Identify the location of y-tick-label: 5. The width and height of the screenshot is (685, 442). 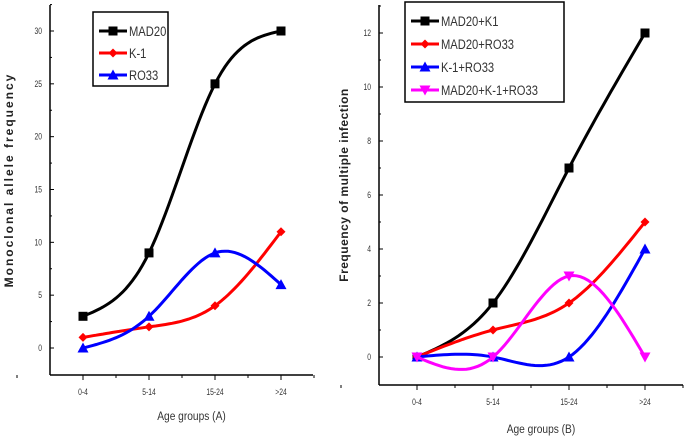
(40, 295).